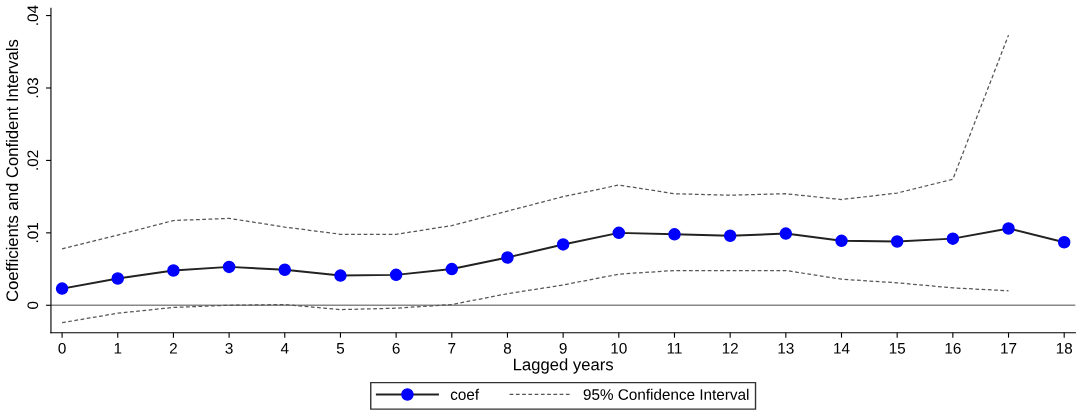 This screenshot has height=416, width=1084. What do you see at coordinates (33, 88) in the screenshot?
I see `y-tick-label: .03` at bounding box center [33, 88].